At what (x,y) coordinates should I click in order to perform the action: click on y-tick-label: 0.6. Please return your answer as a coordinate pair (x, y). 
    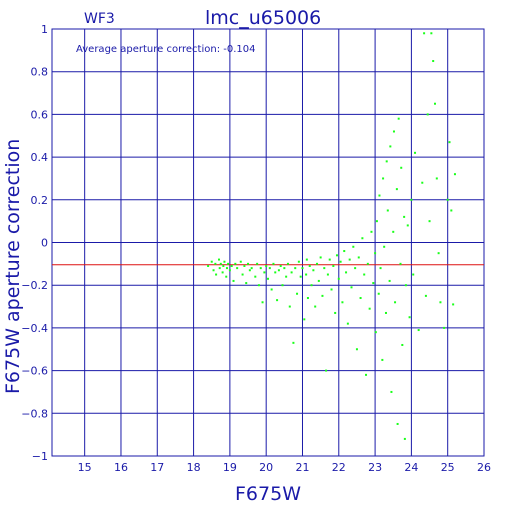
    Looking at the image, I should click on (40, 114).